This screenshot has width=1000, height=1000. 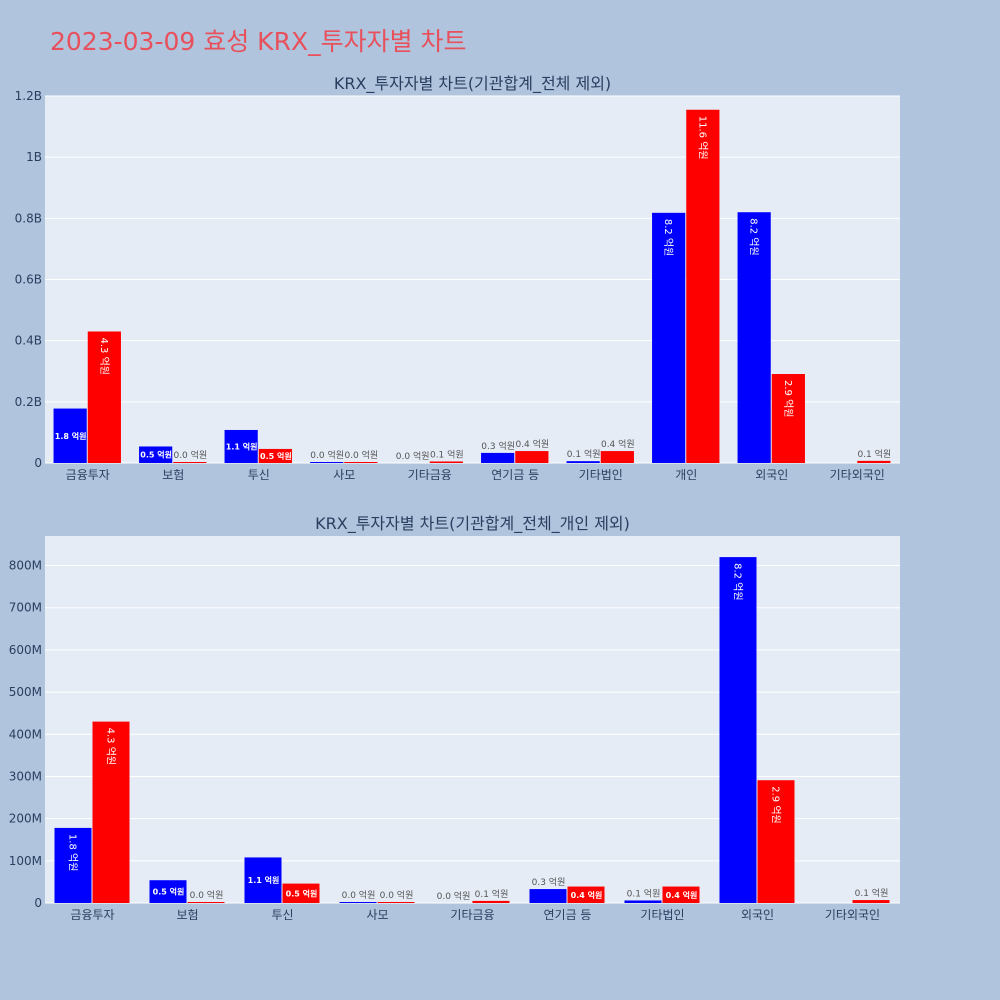 I want to click on data-label: 11.6 억원, so click(x=702, y=138).